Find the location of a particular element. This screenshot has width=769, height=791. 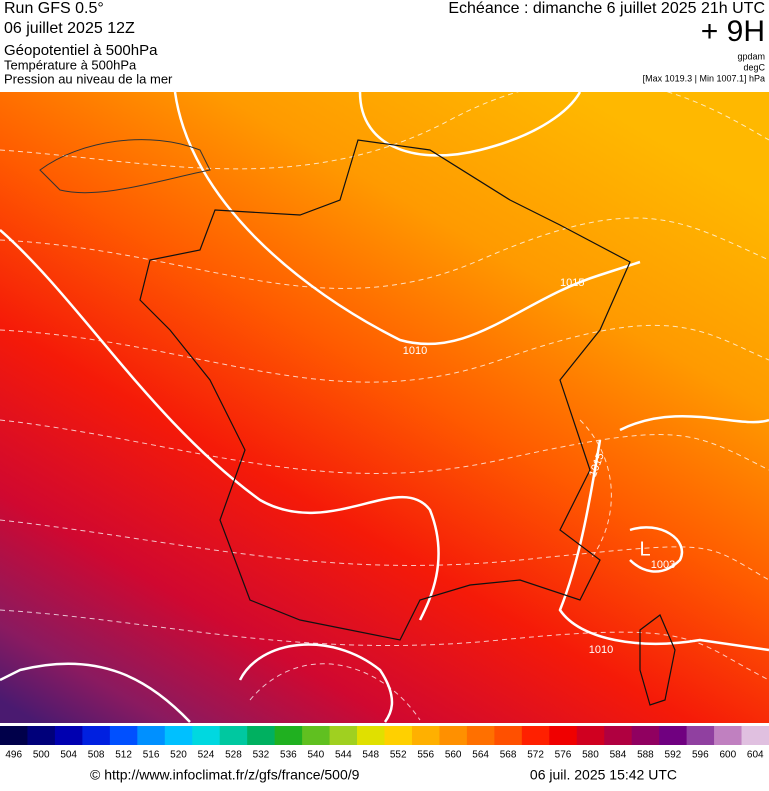

legend-label: 524 is located at coordinates (206, 755).